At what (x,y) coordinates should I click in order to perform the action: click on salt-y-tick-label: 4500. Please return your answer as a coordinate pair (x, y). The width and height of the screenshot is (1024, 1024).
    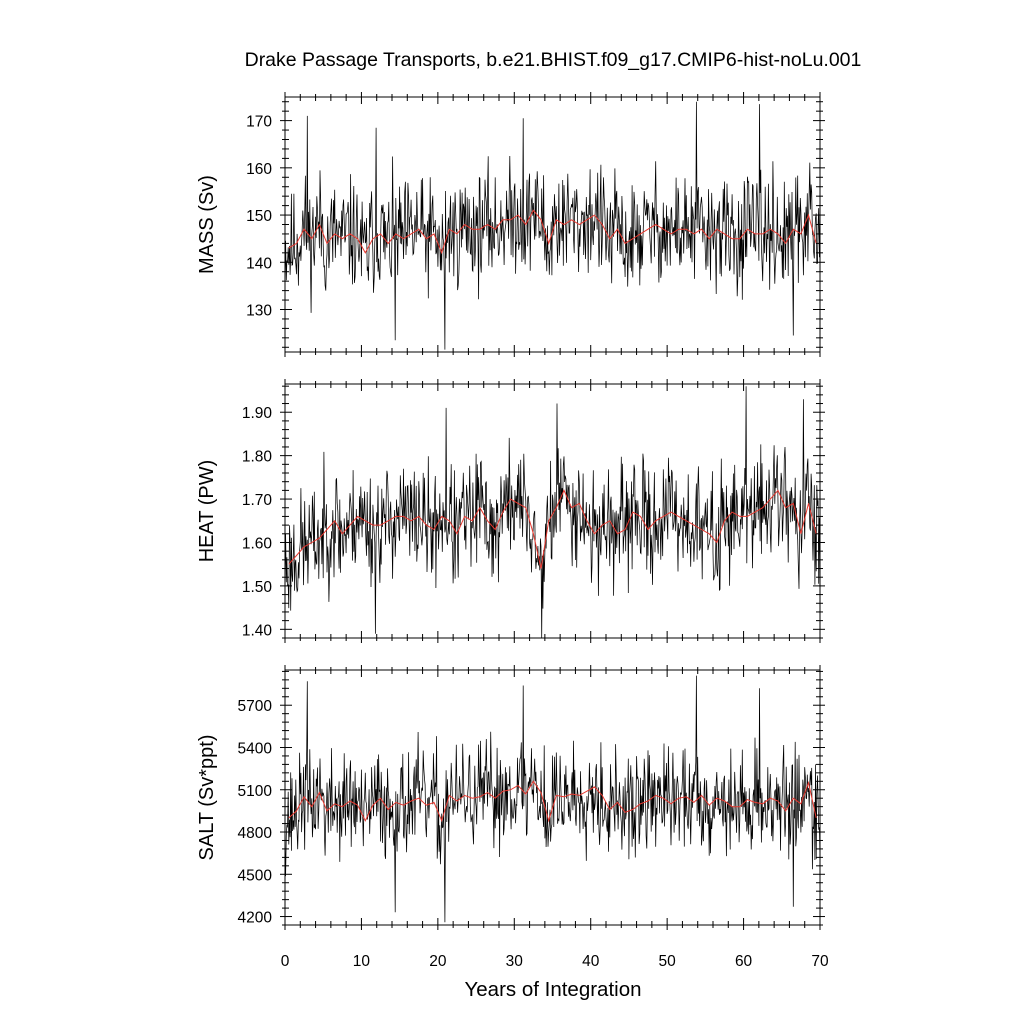
    Looking at the image, I should click on (255, 875).